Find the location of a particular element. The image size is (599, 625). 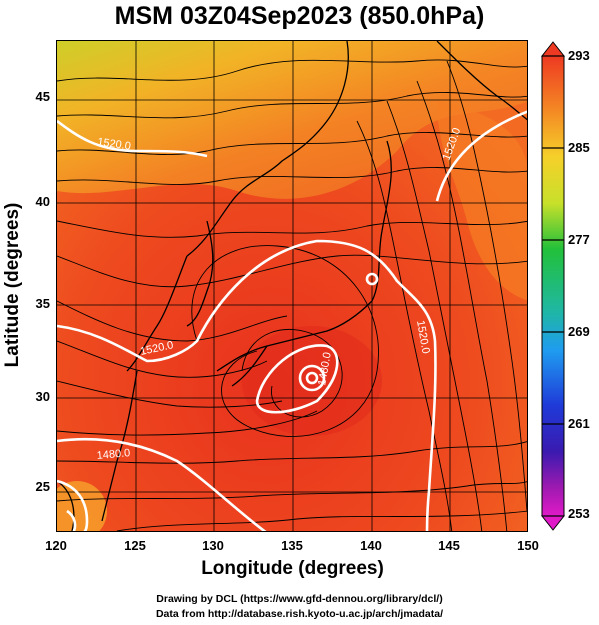

y-tick-label: 30 is located at coordinates (42, 396).